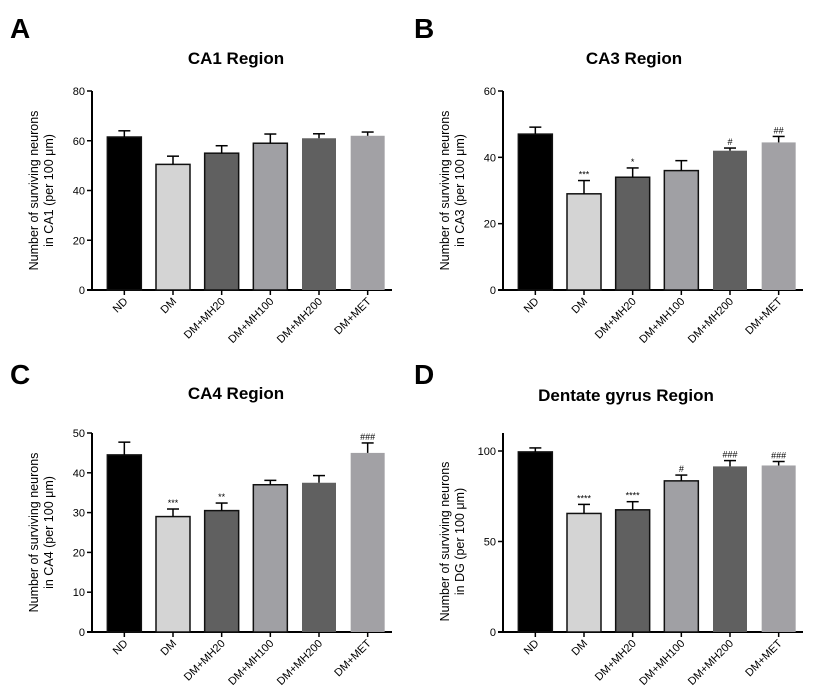  What do you see at coordinates (424, 374) in the screenshot?
I see `panel-letter: D` at bounding box center [424, 374].